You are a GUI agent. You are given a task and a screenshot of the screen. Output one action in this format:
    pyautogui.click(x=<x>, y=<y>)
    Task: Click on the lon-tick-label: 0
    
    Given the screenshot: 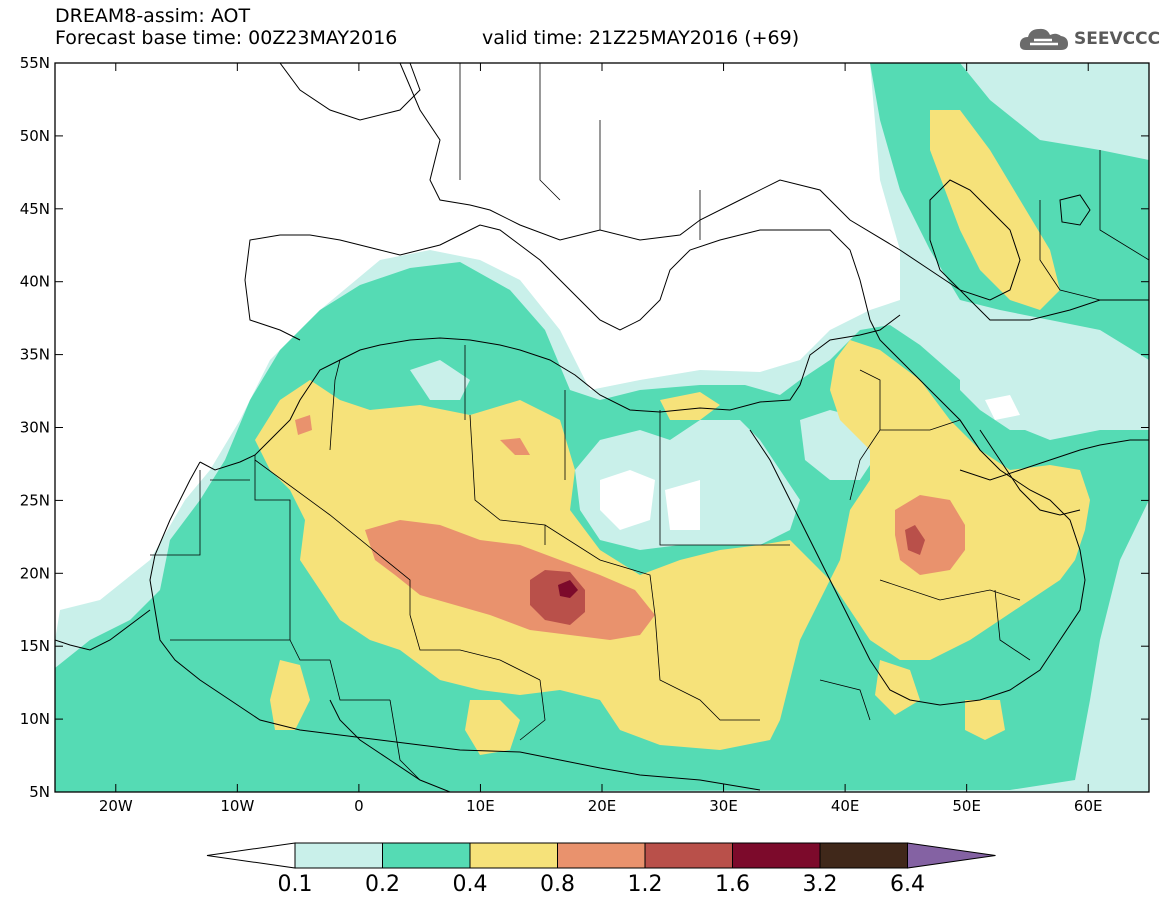 What is the action you would take?
    pyautogui.click(x=359, y=806)
    